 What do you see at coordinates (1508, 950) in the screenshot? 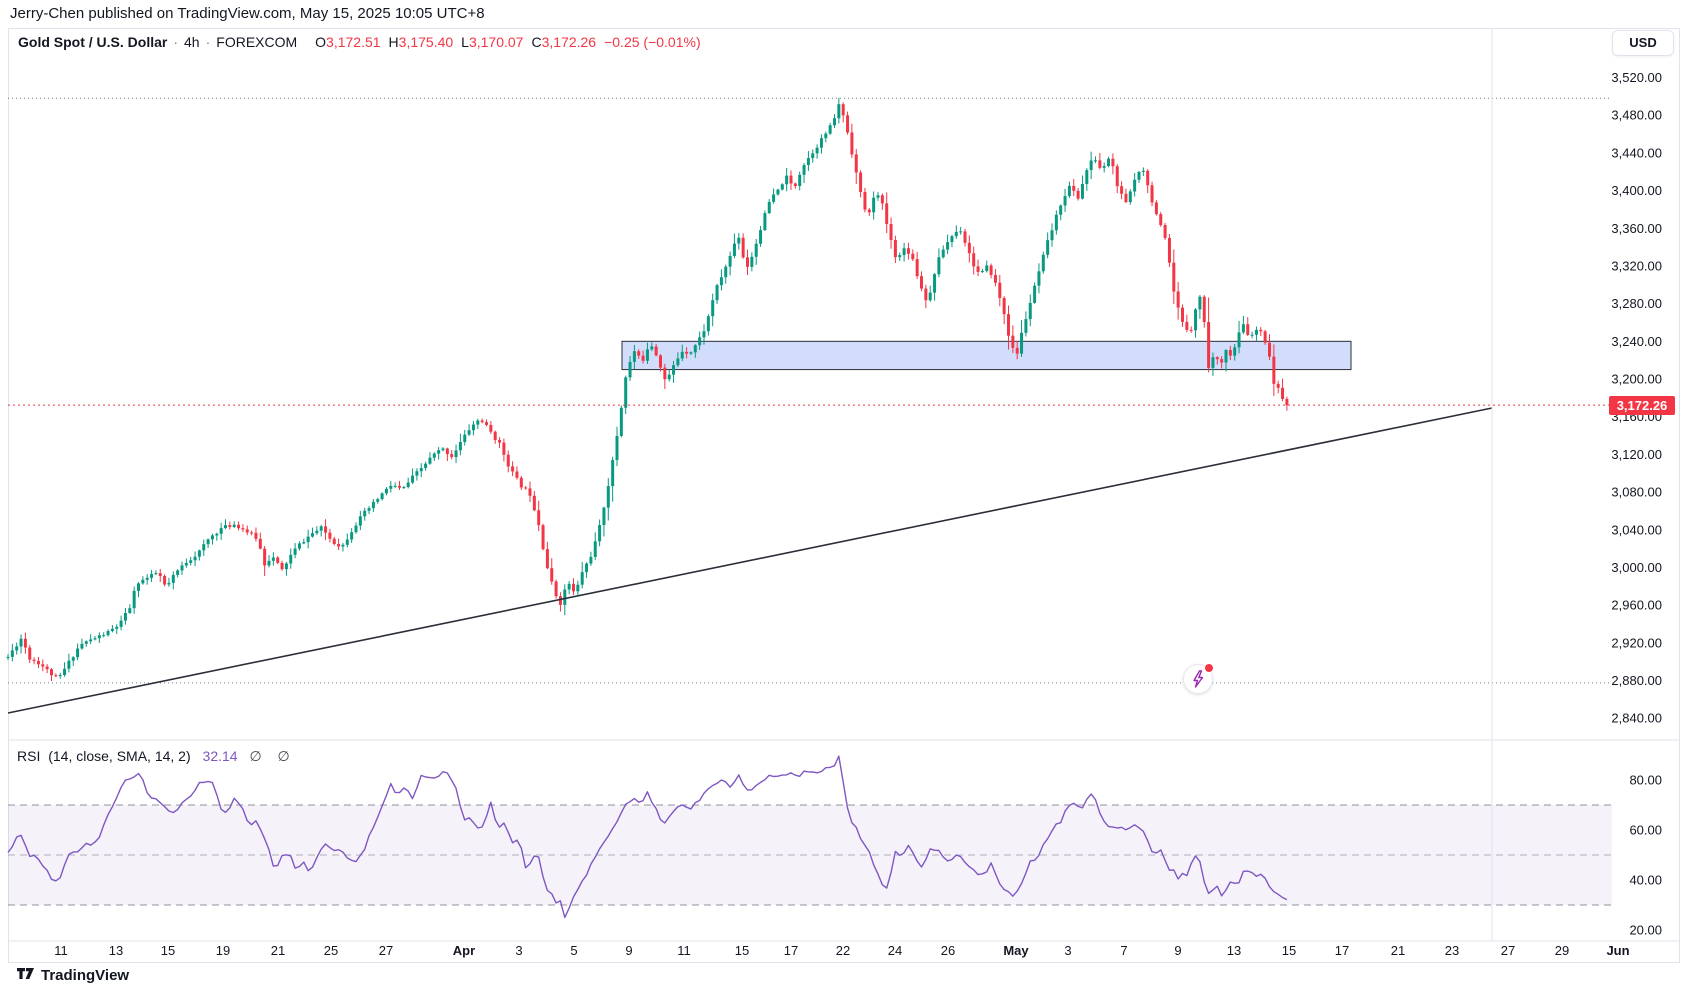
I see `time-tick-label: 27` at bounding box center [1508, 950].